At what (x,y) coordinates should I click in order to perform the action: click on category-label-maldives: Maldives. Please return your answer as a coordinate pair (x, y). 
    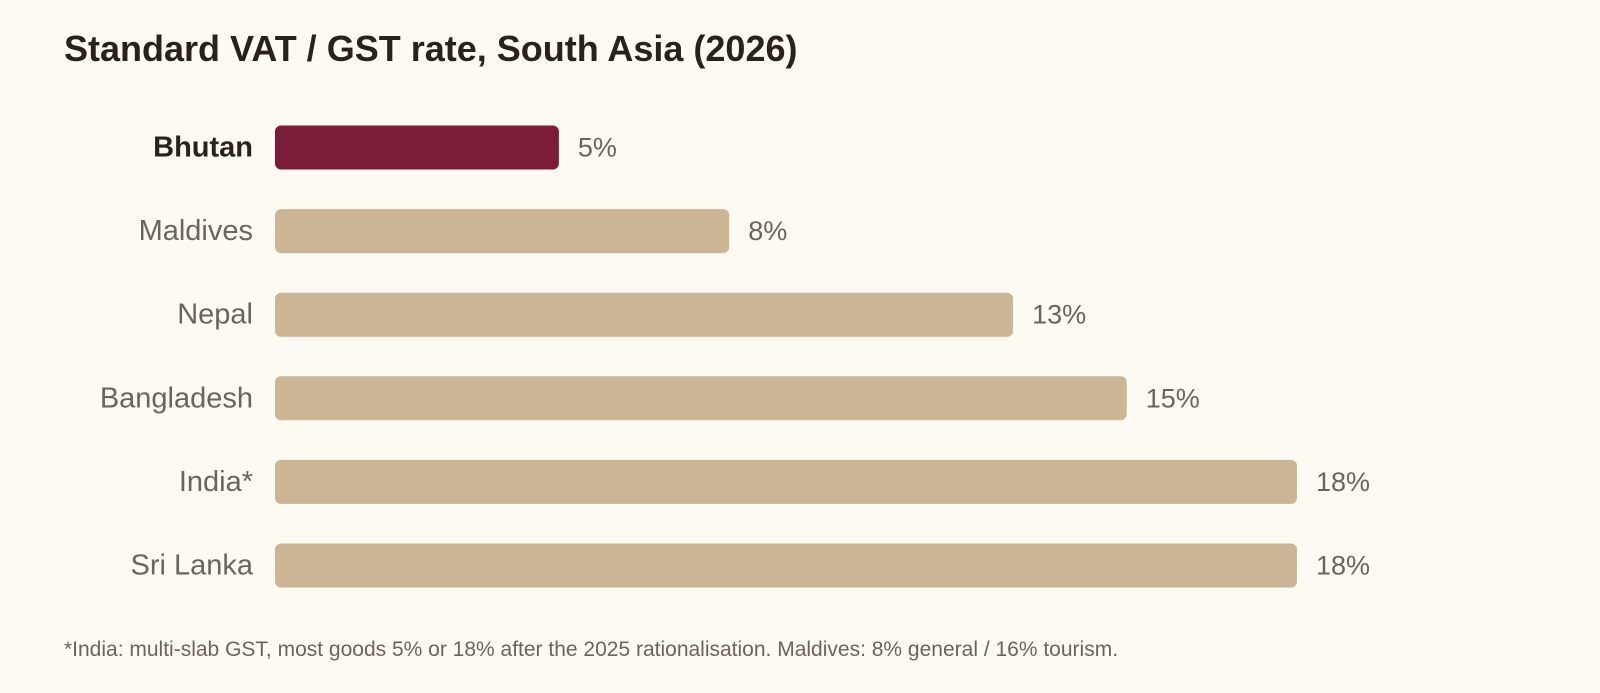
    Looking at the image, I should click on (196, 231).